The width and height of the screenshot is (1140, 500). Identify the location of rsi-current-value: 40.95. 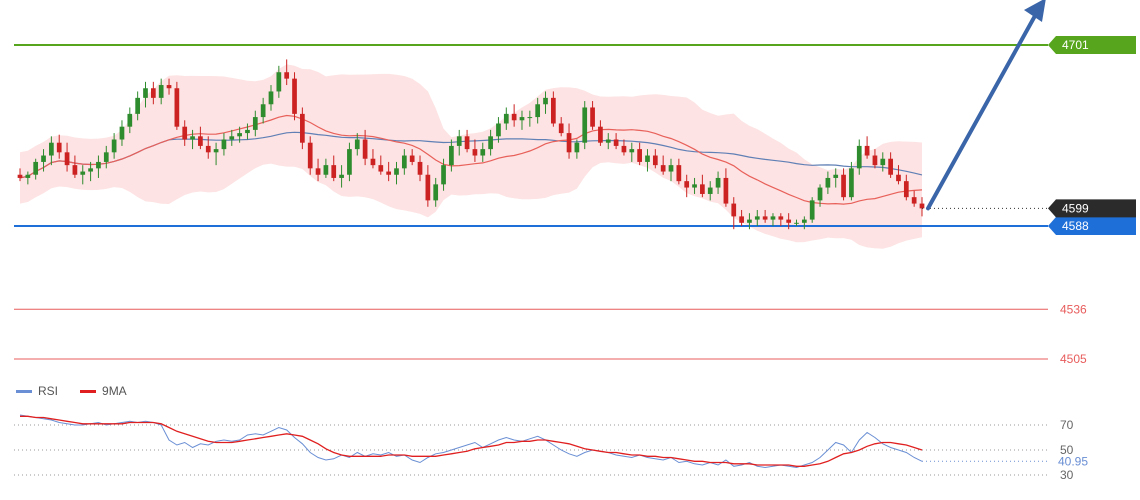
(1073, 461).